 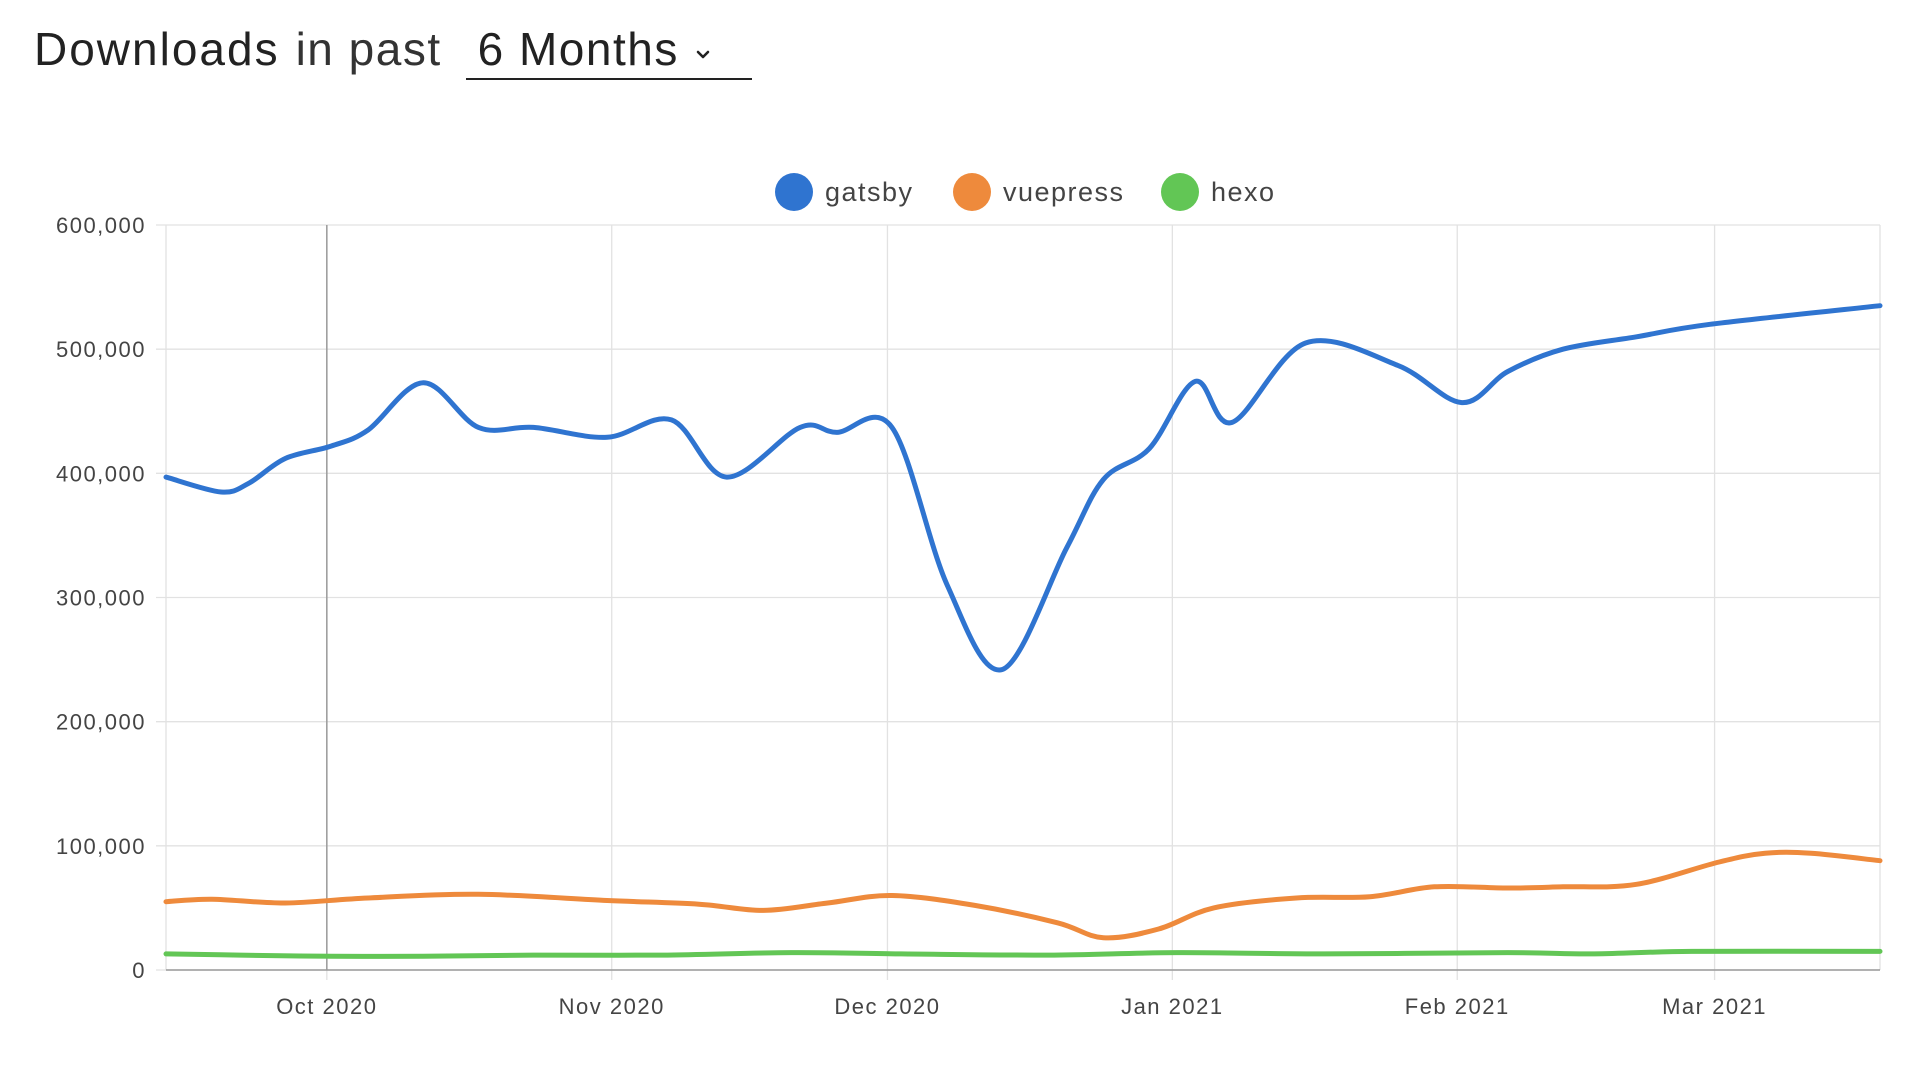 I want to click on x-tick-label: Nov 2020, so click(x=612, y=1006).